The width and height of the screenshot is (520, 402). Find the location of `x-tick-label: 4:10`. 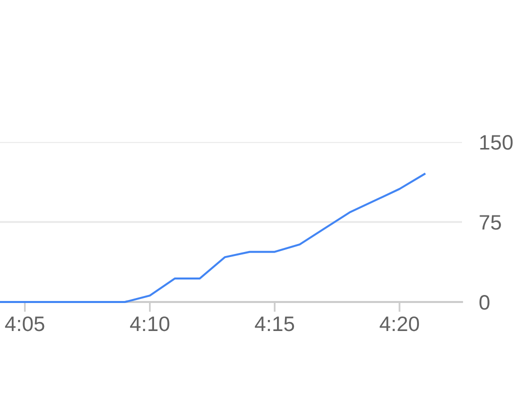

x-tick-label: 4:10 is located at coordinates (150, 324).